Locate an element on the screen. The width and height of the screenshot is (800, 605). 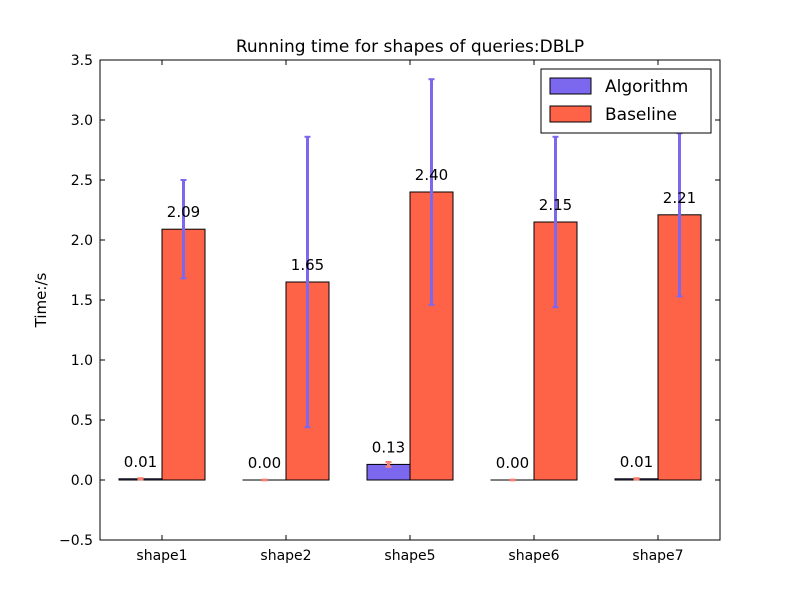
data-label-algorithm-shape2: 0.00 is located at coordinates (264, 463).